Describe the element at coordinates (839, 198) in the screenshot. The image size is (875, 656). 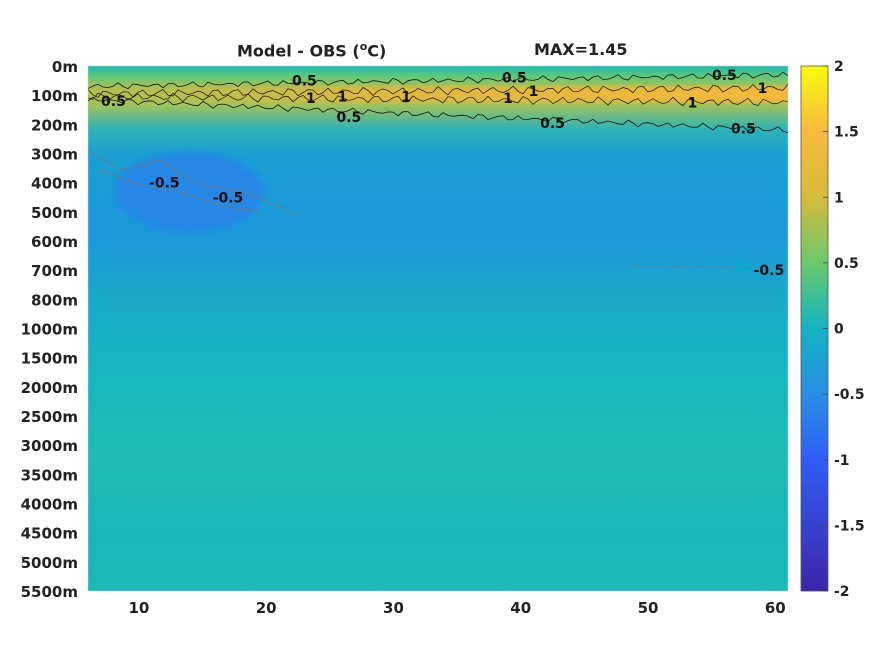
I see `colorbar-tick-label: 1` at that location.